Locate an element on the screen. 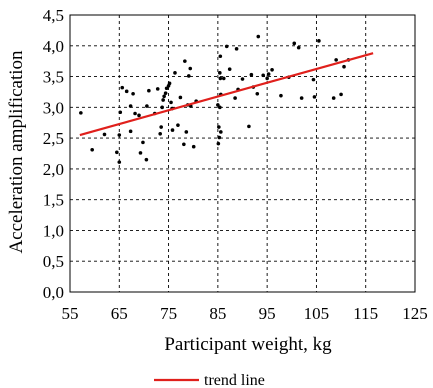  x-tick-label: 65 is located at coordinates (119, 313).